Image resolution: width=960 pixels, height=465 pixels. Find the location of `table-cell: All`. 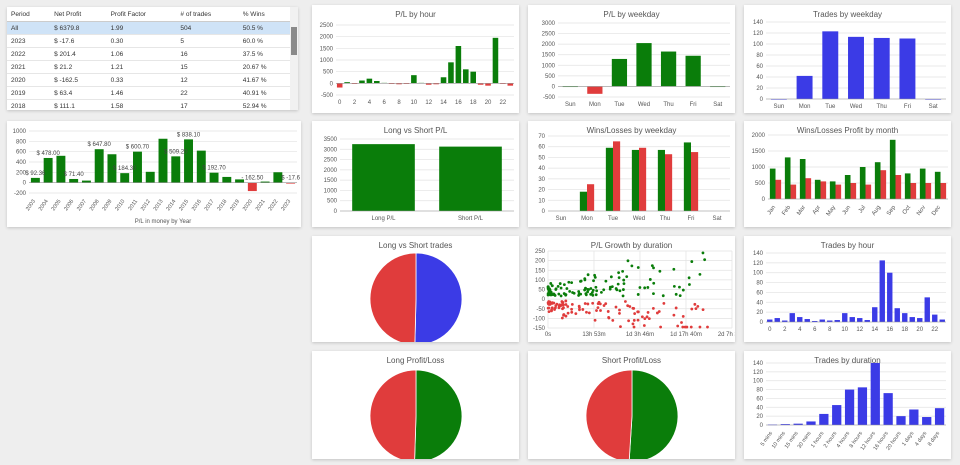

table-cell: All is located at coordinates (29, 28).